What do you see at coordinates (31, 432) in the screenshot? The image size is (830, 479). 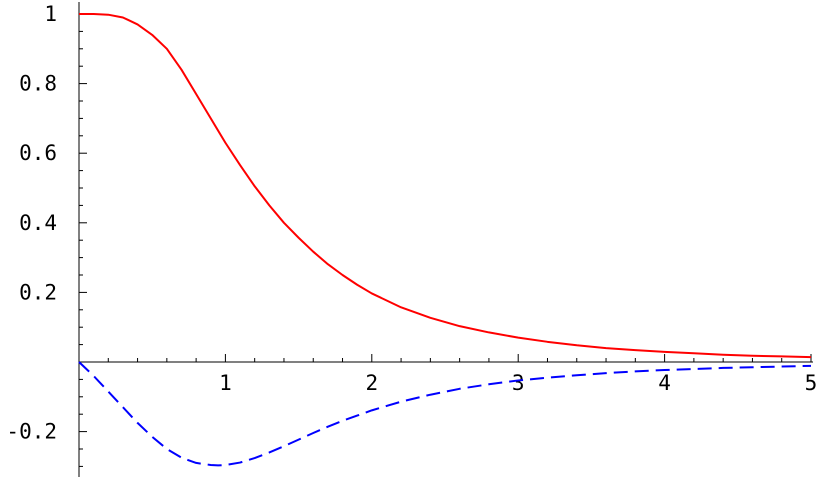 I see `y-tick-label: -0.2` at bounding box center [31, 432].